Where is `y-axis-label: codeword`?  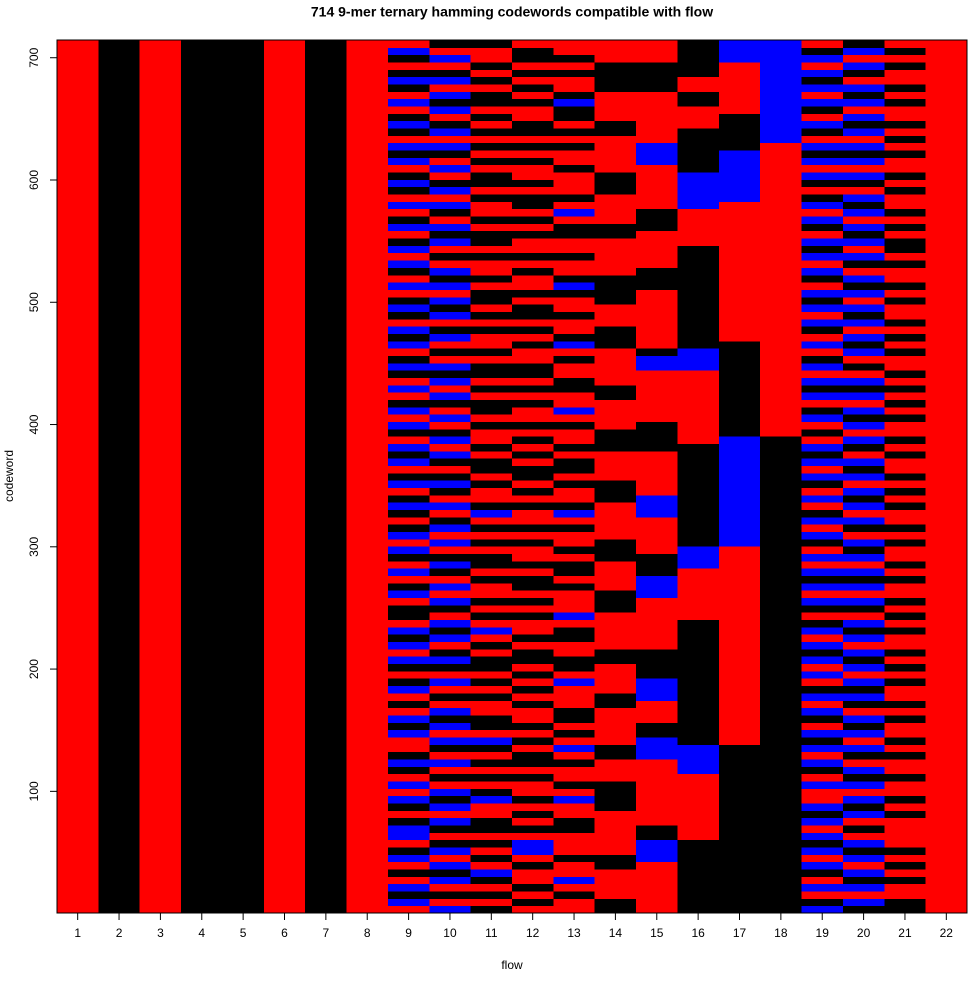
y-axis-label: codeword is located at coordinates (9, 476).